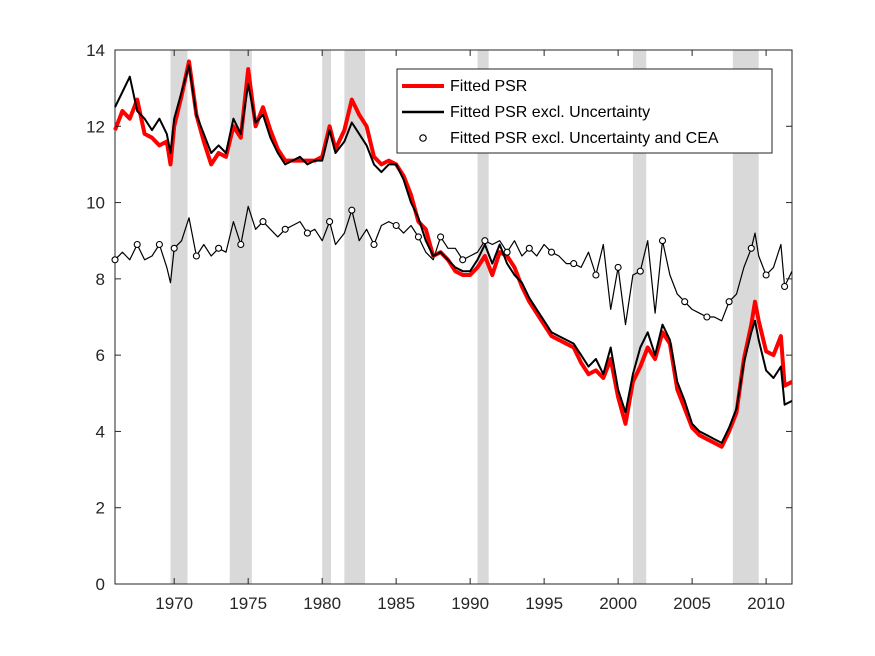 This screenshot has height=656, width=875. Describe the element at coordinates (692, 603) in the screenshot. I see `x-tick-label: 2005` at that location.